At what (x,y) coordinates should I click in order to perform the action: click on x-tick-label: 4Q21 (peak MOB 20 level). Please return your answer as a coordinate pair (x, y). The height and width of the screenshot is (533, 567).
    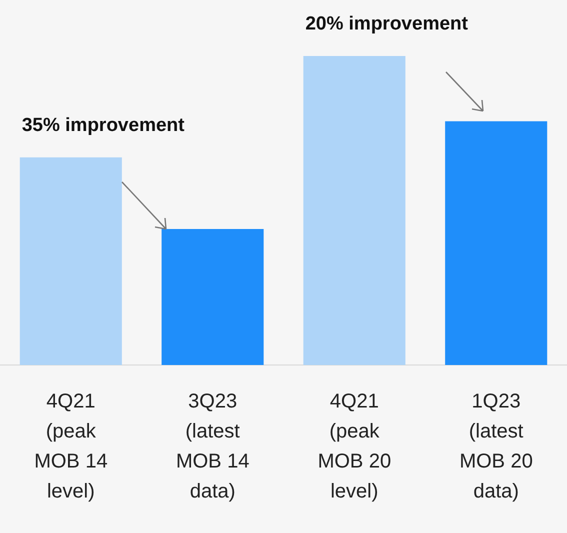
    Looking at the image, I should click on (355, 446).